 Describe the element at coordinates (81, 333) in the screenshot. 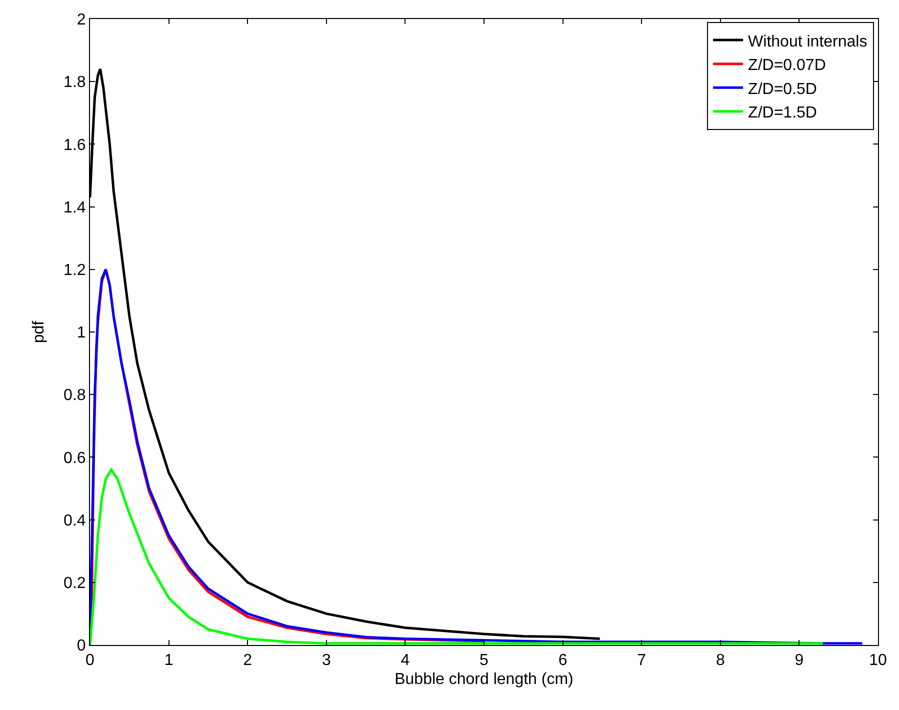

I see `y-tick-label: 1` at that location.